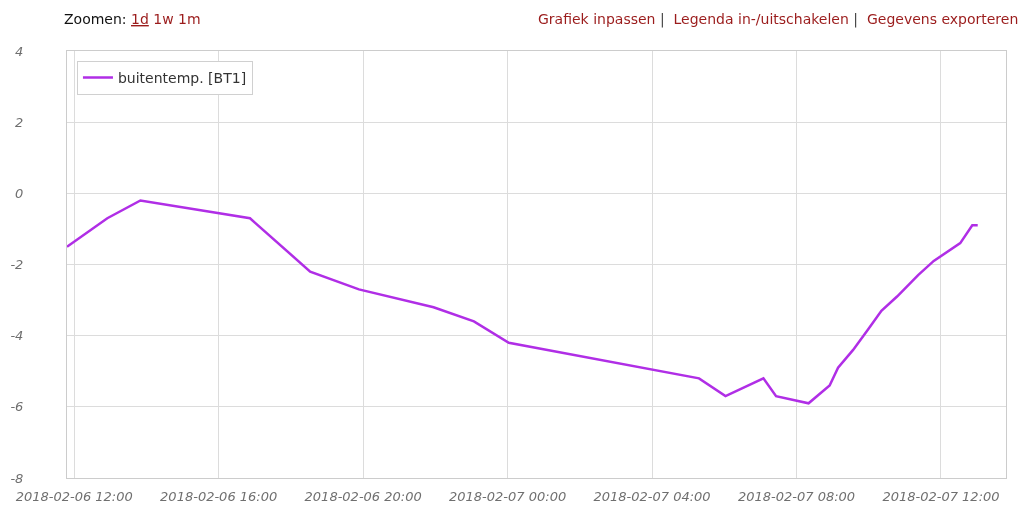 This screenshot has height=516, width=1029. What do you see at coordinates (508, 496) in the screenshot?
I see `x-tick-label: 2018-02-07 00:00` at bounding box center [508, 496].